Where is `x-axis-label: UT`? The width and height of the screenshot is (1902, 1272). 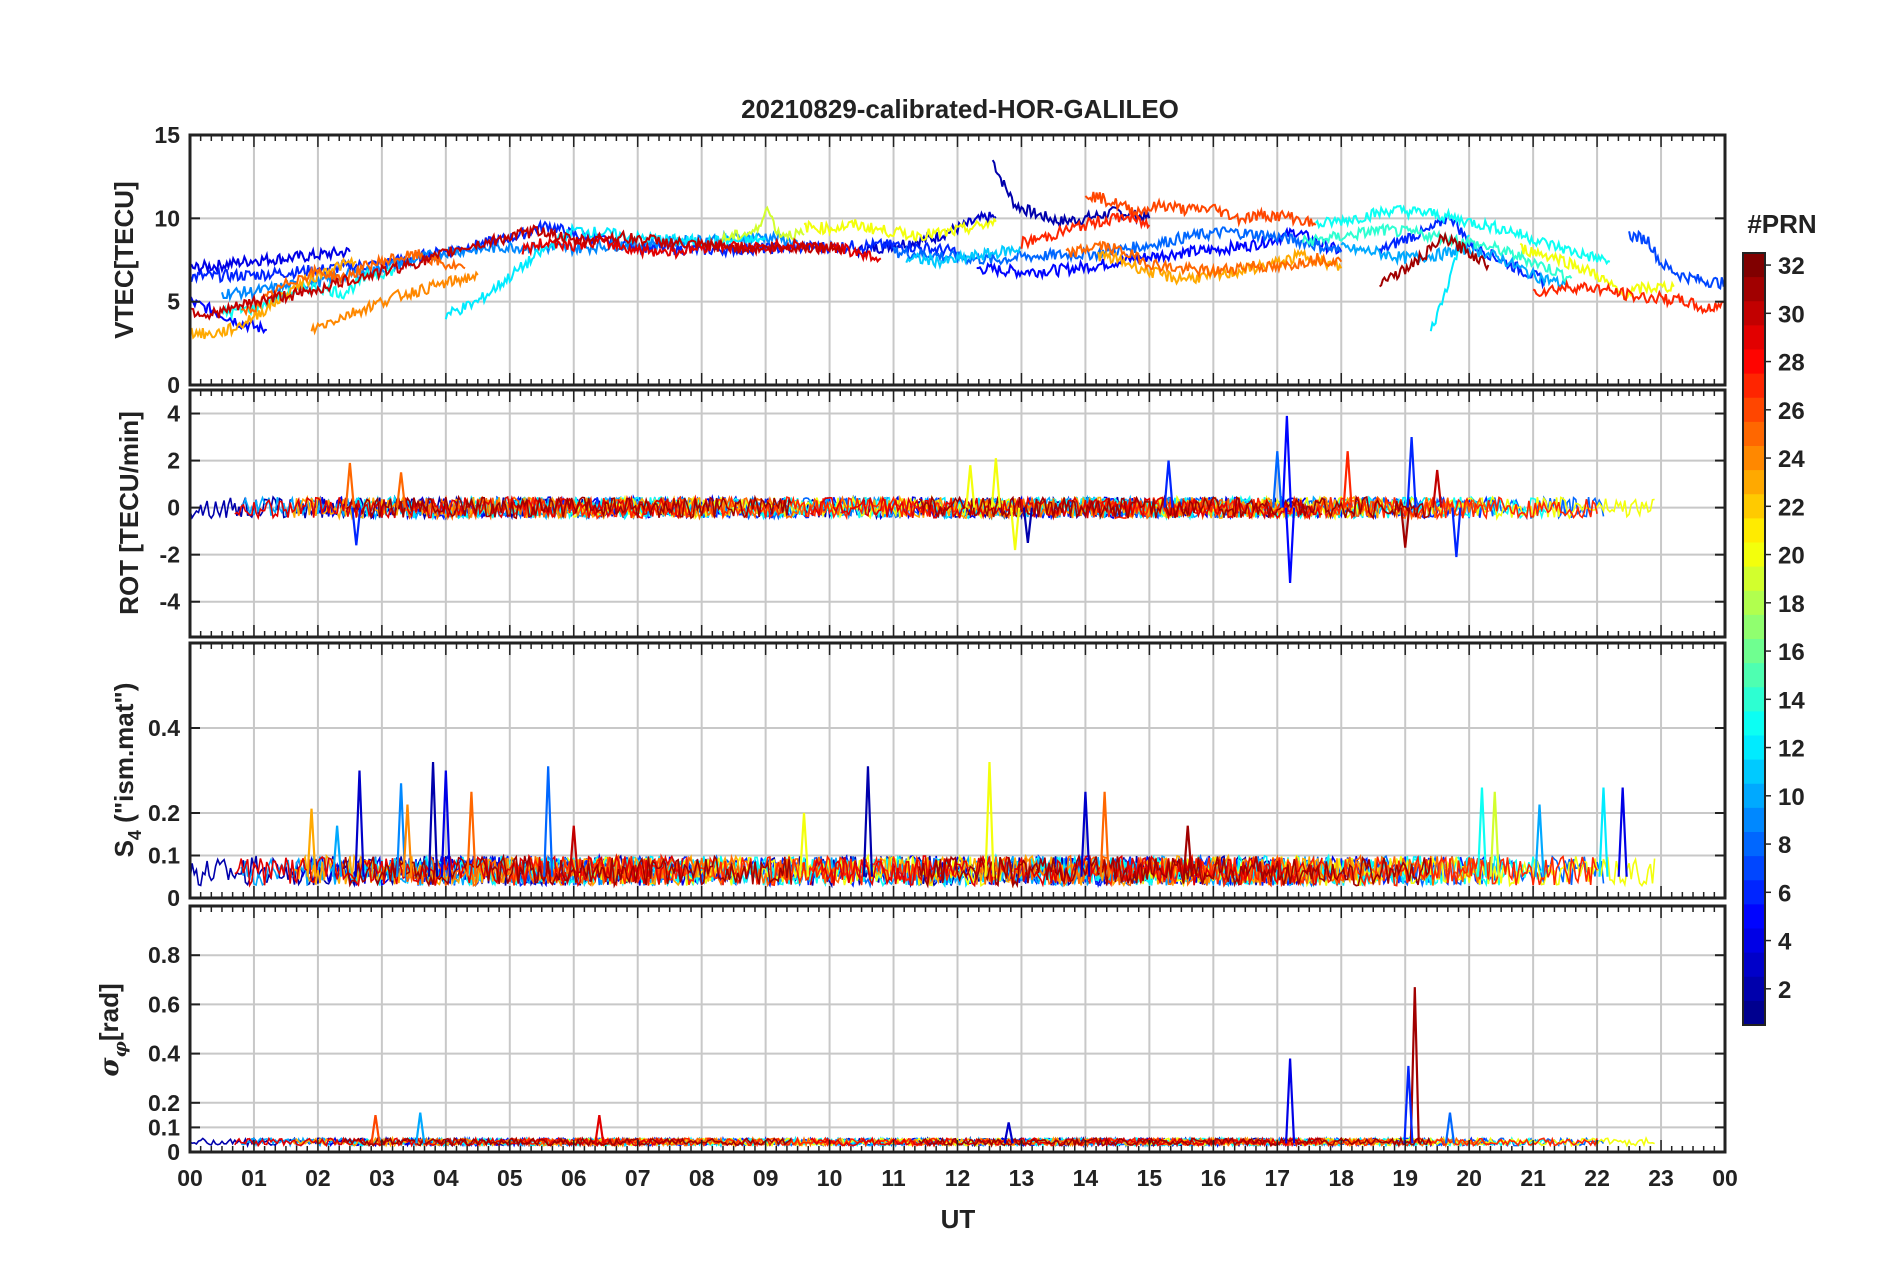 x-axis-label: UT is located at coordinates (958, 1219).